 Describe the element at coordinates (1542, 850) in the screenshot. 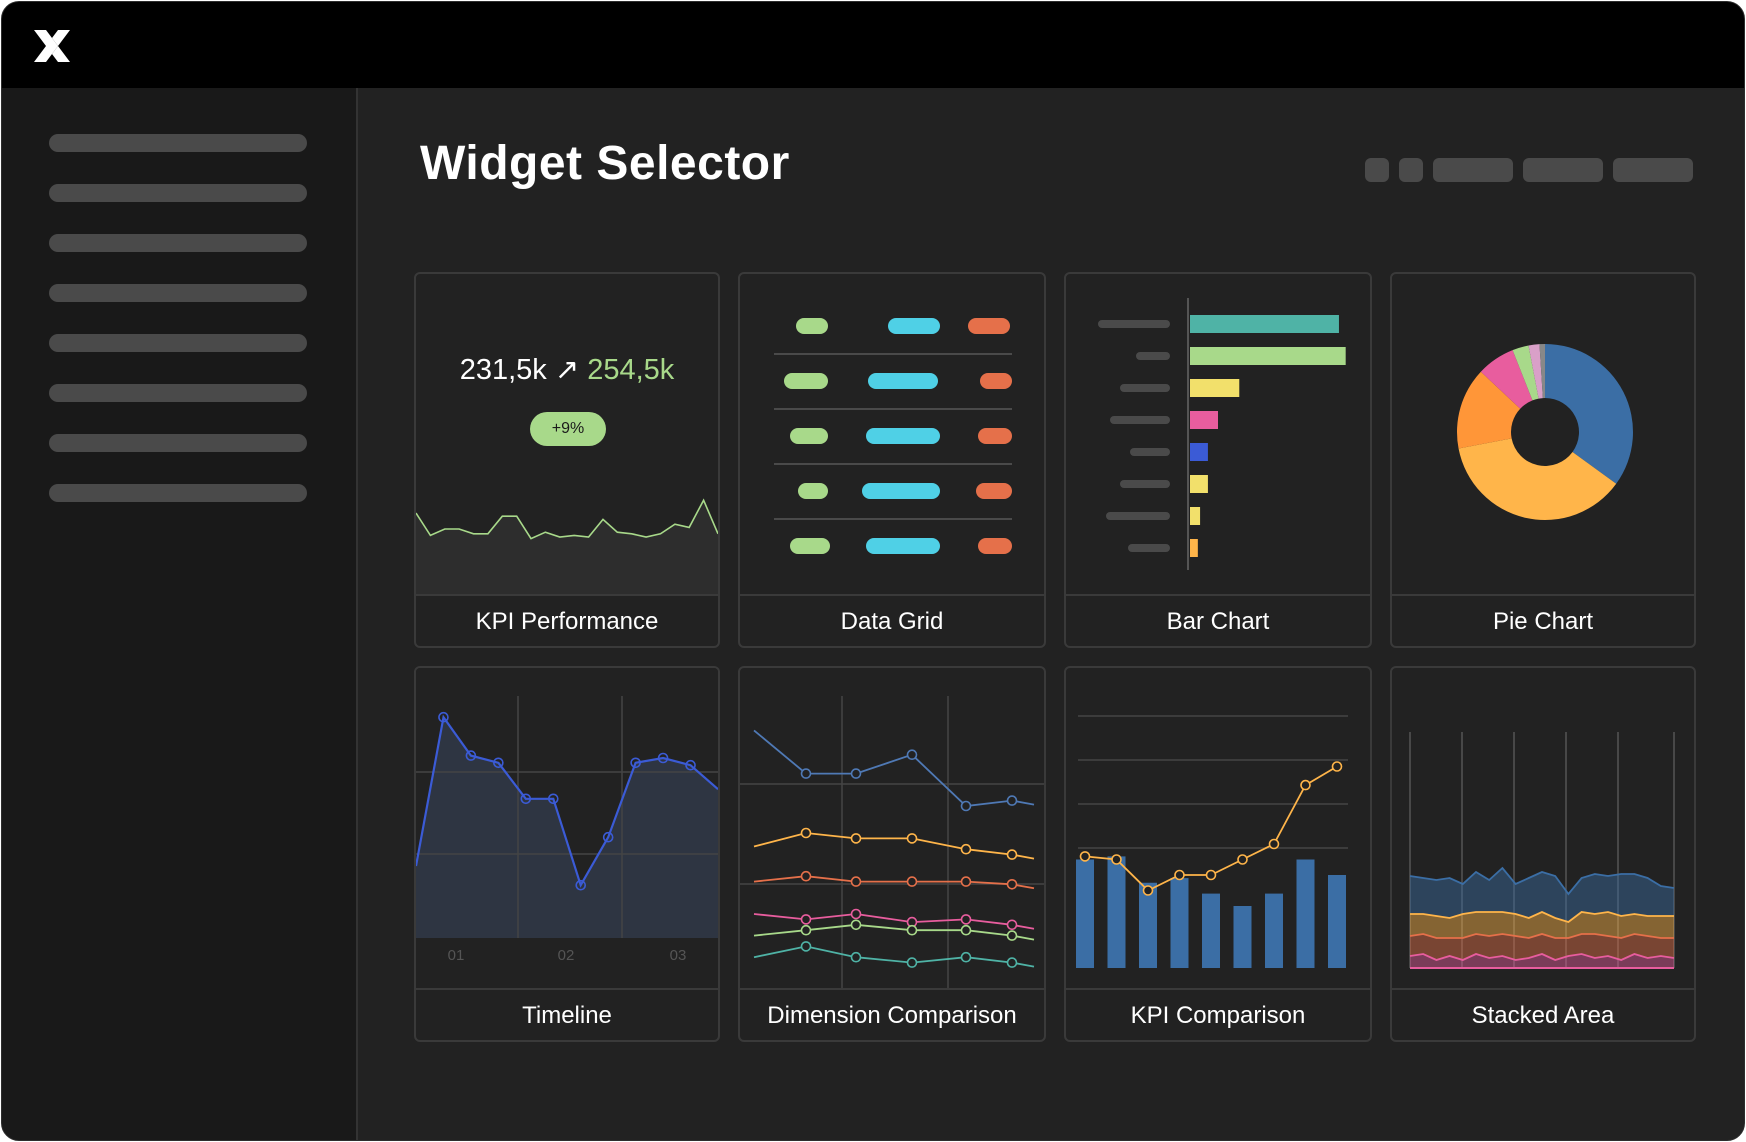

I see `stacked-area-preview` at that location.